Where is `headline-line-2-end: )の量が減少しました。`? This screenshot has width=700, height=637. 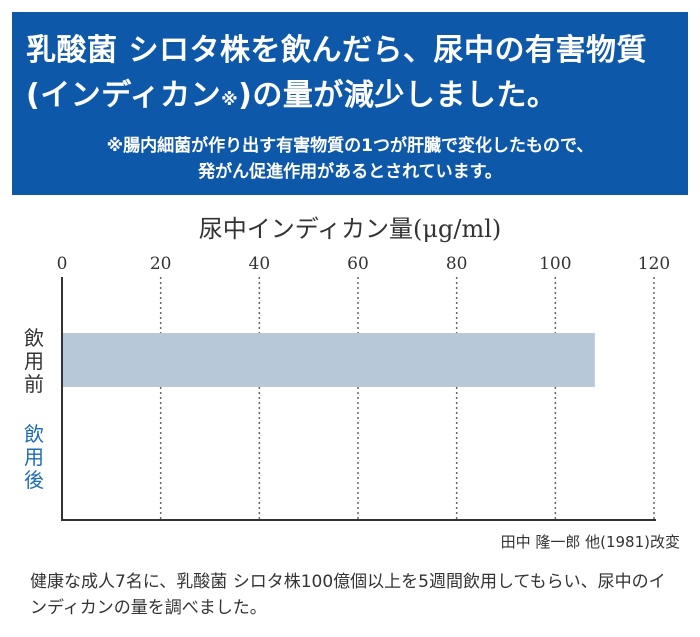 headline-line-2-end: )の量が減少しました。 is located at coordinates (398, 95).